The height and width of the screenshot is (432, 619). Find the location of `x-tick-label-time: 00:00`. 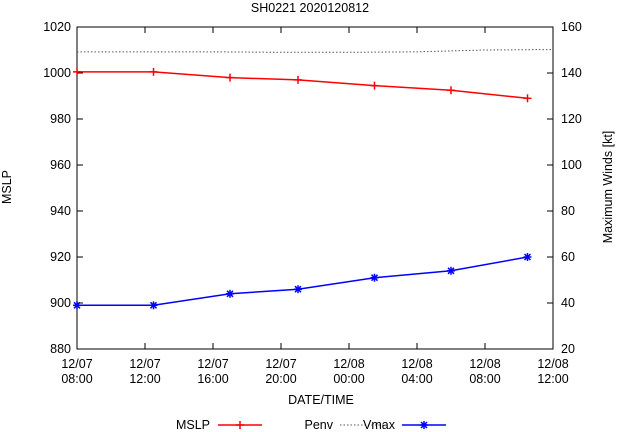

x-tick-label-time: 00:00 is located at coordinates (348, 379).